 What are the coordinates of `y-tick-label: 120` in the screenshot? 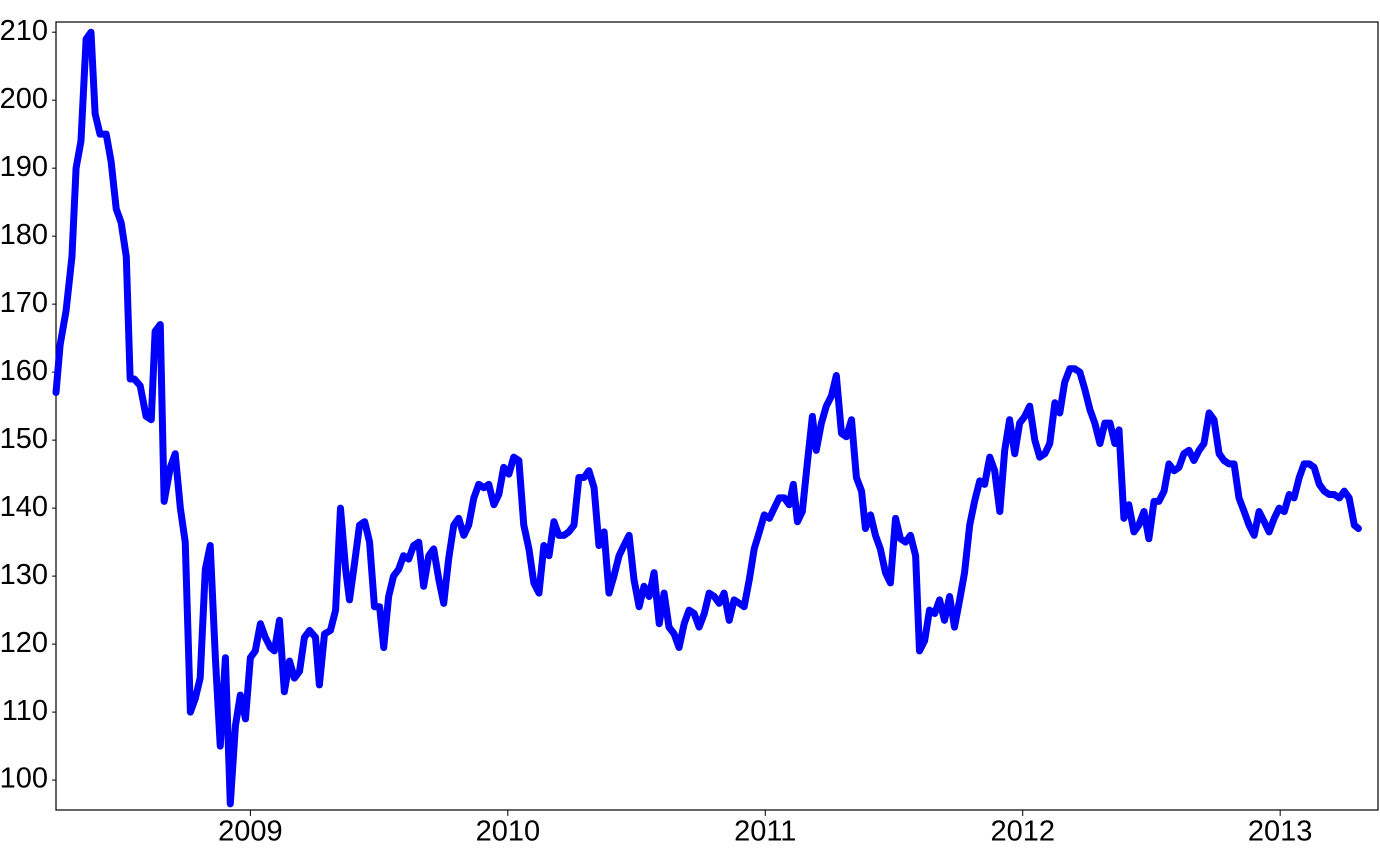 It's located at (24, 643).